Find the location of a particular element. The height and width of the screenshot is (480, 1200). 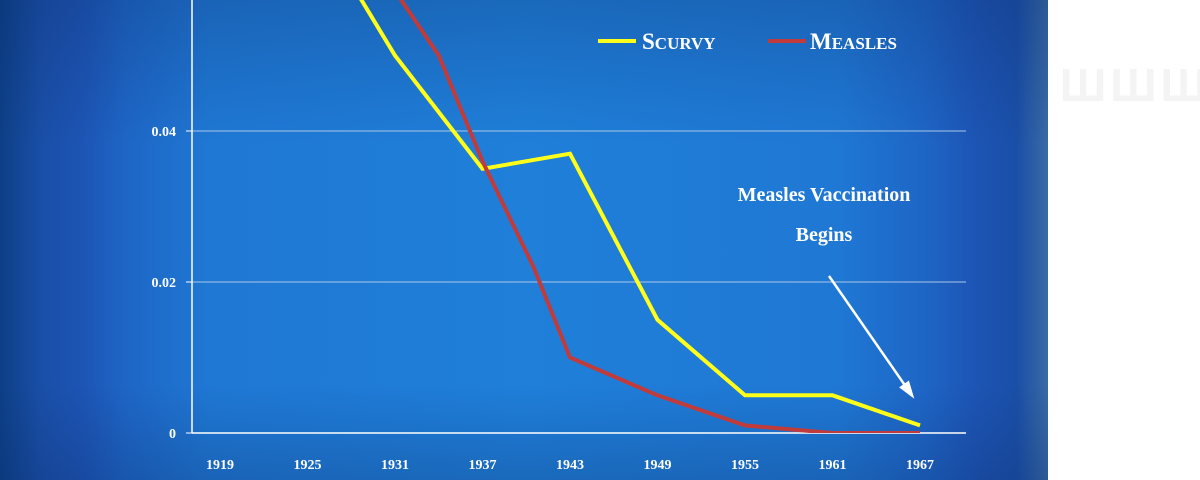

annotation-arrow-head is located at coordinates (907, 389).